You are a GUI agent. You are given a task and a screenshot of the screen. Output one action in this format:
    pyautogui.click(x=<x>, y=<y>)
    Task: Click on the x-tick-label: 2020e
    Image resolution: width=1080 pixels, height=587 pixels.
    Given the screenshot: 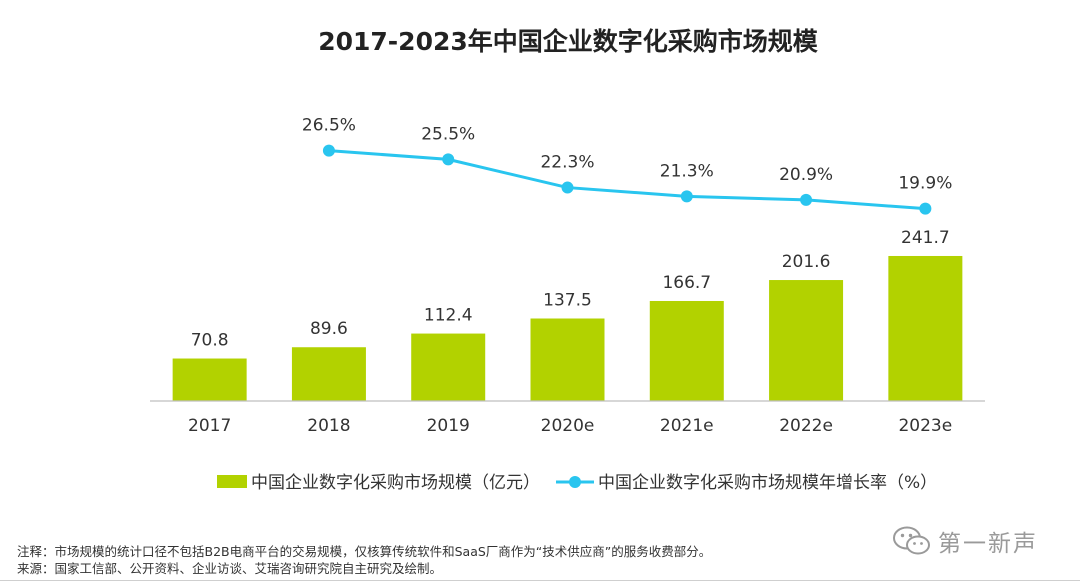 What is the action you would take?
    pyautogui.click(x=568, y=426)
    